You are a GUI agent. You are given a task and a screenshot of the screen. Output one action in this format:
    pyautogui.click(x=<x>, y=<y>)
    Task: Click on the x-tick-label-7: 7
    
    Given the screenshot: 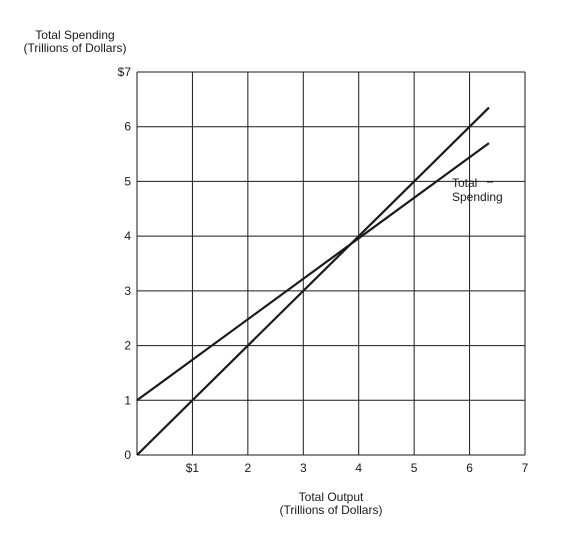 What is the action you would take?
    pyautogui.click(x=525, y=468)
    